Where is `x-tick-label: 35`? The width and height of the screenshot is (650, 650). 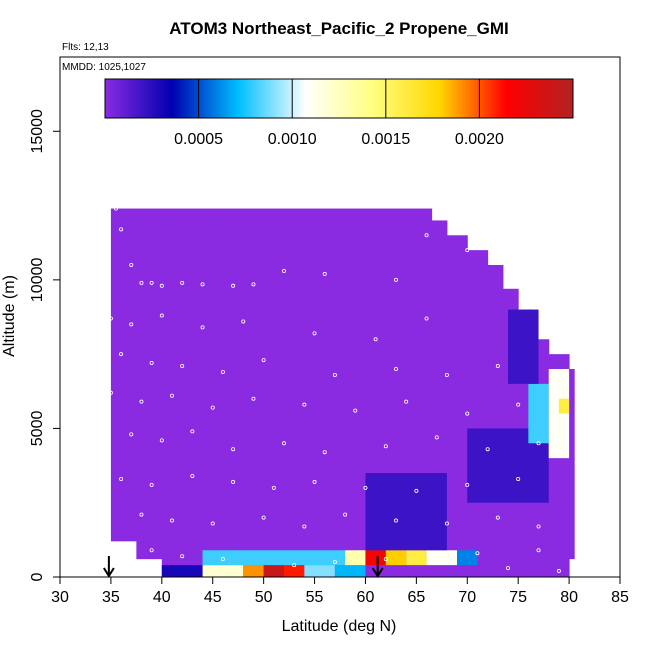
x-tick-label: 35 is located at coordinates (111, 597).